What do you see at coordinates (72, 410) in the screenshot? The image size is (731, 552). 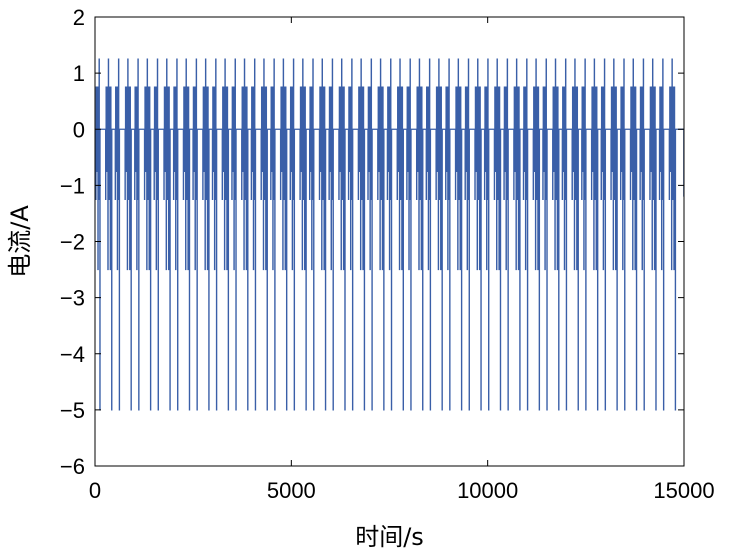 I see `y-tick-label: −5` at bounding box center [72, 410].